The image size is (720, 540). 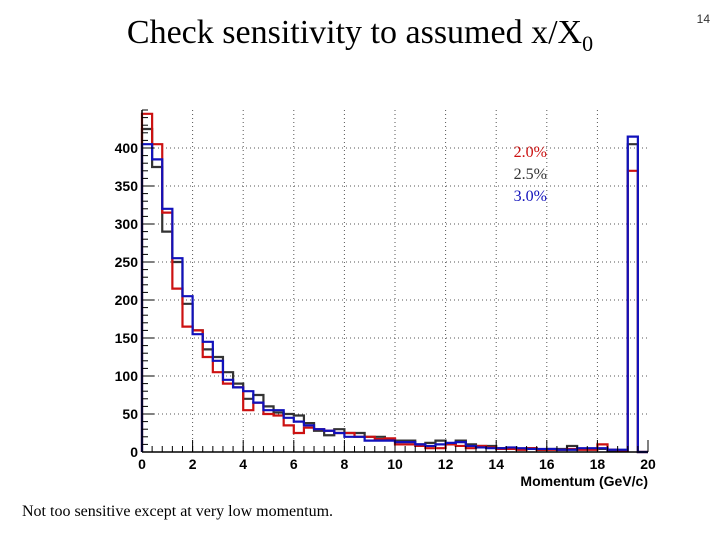 What do you see at coordinates (496, 464) in the screenshot?
I see `x-tick-label: 14` at bounding box center [496, 464].